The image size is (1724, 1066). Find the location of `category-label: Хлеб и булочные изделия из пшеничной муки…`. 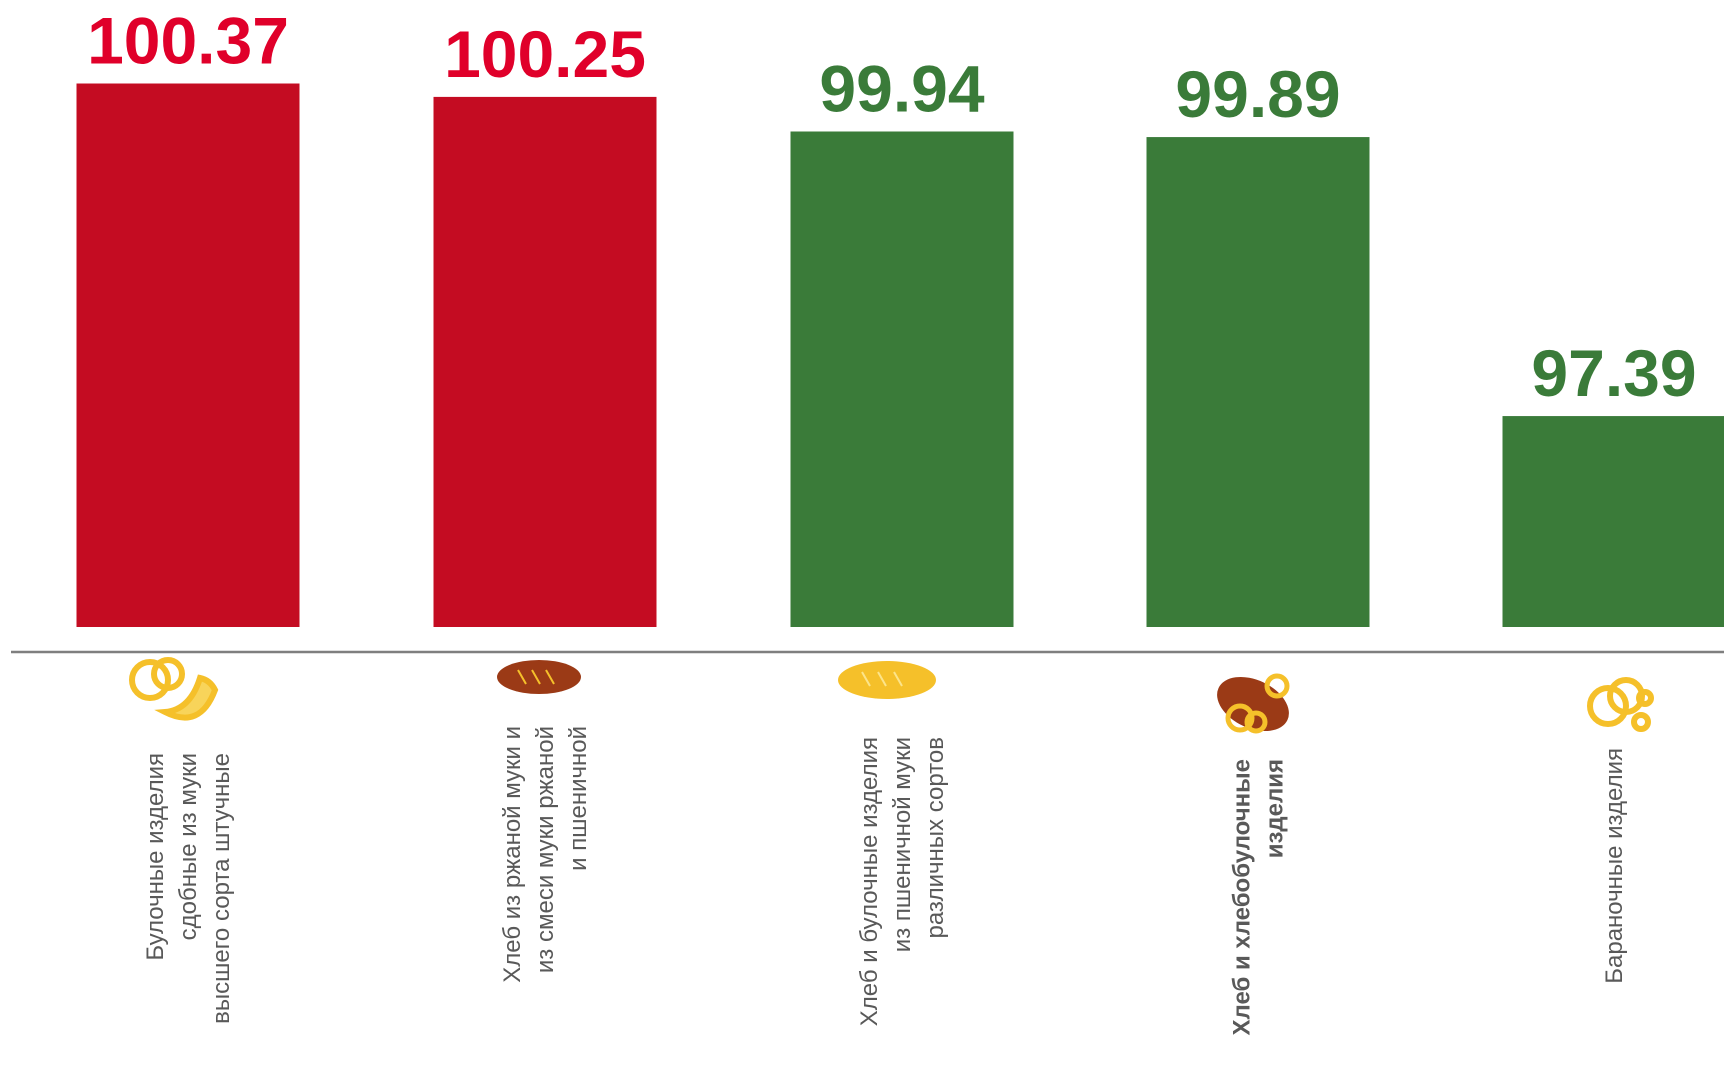

category-label: Хлеб и булочные изделия из пшеничной муки… is located at coordinates (902, 881).